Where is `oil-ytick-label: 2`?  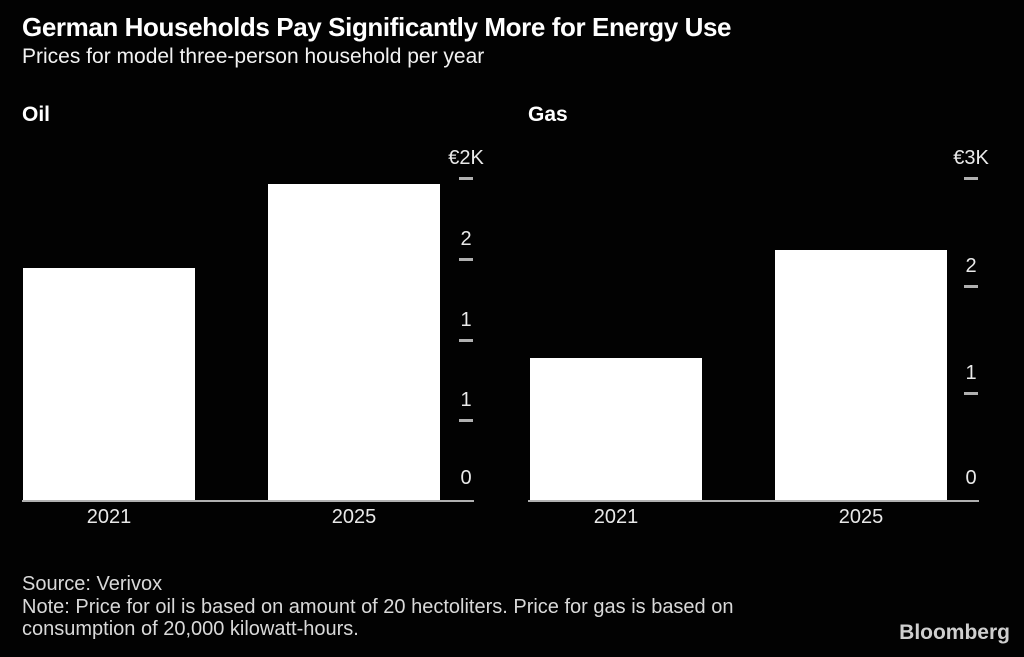
oil-ytick-label: 2 is located at coordinates (466, 239).